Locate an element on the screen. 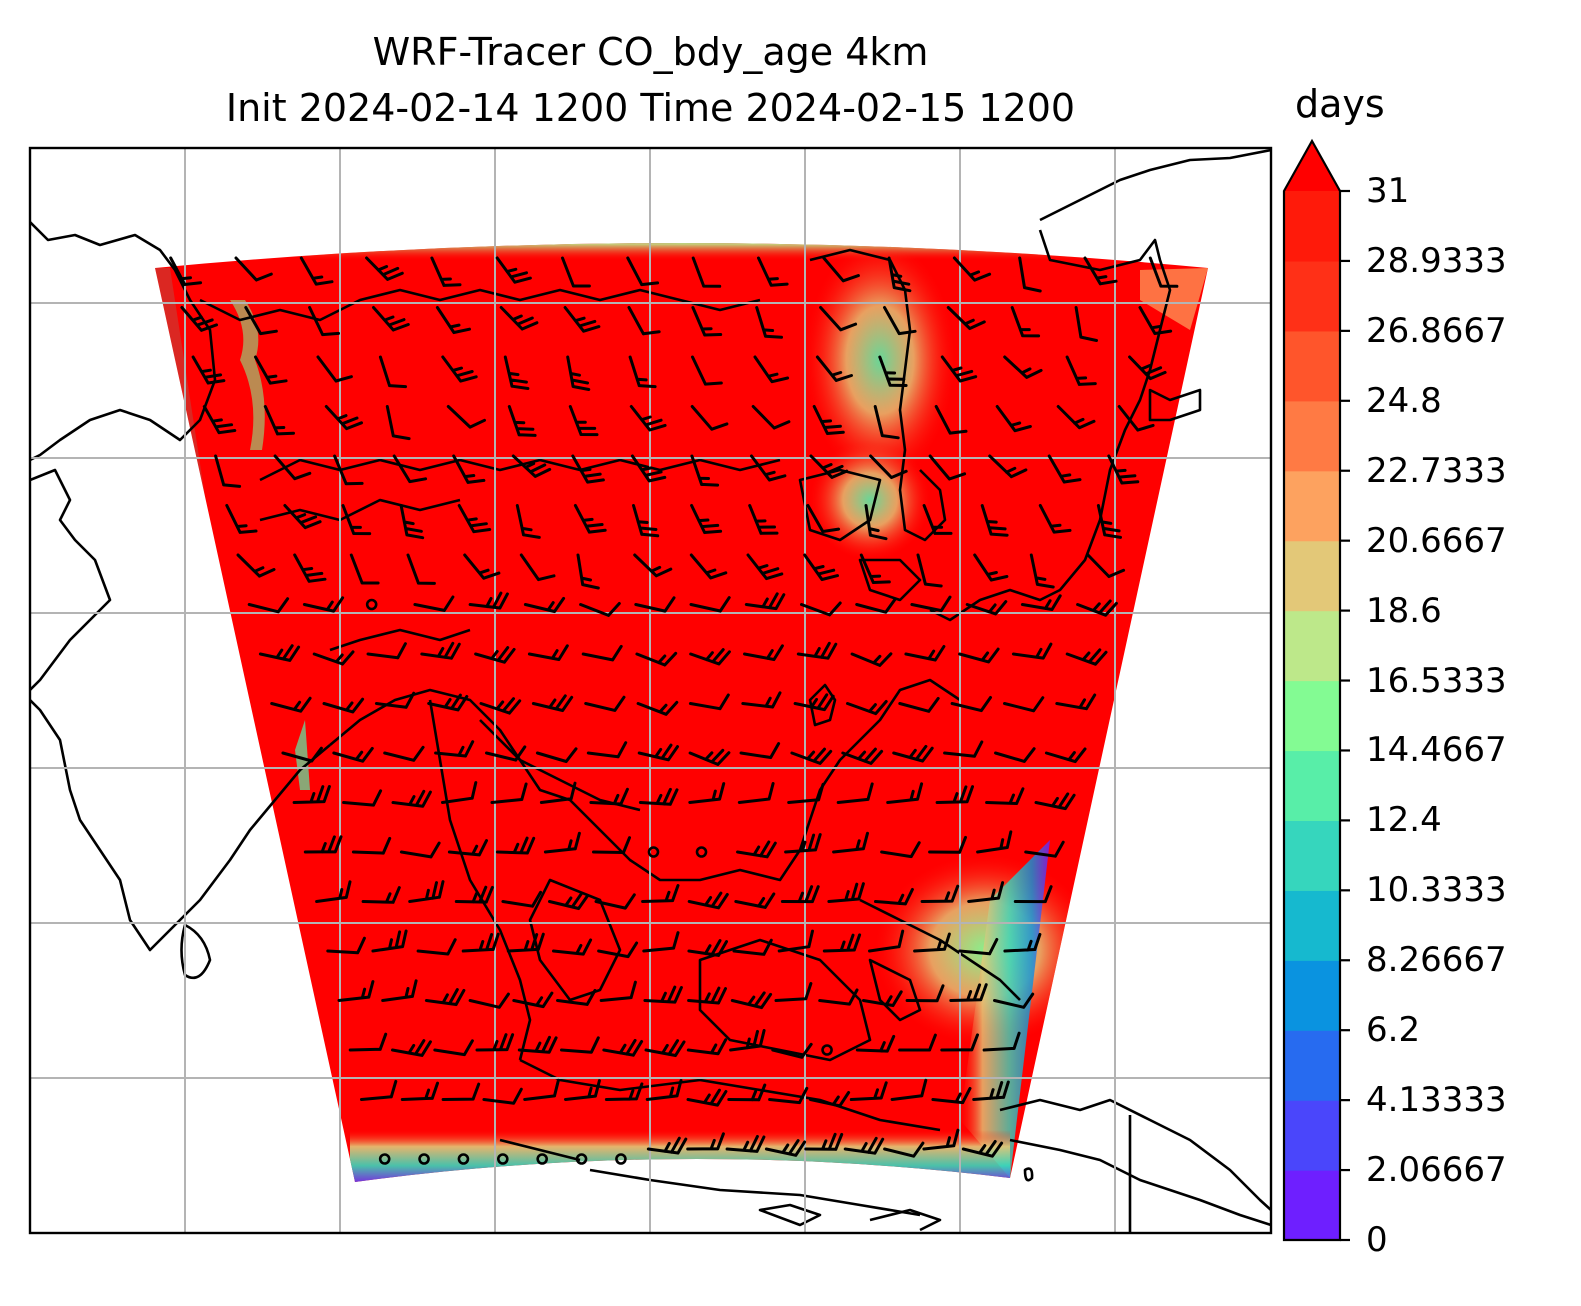 This screenshot has height=1306, width=1581. colorbar-tick-label: 4.13333 is located at coordinates (1436, 1100).